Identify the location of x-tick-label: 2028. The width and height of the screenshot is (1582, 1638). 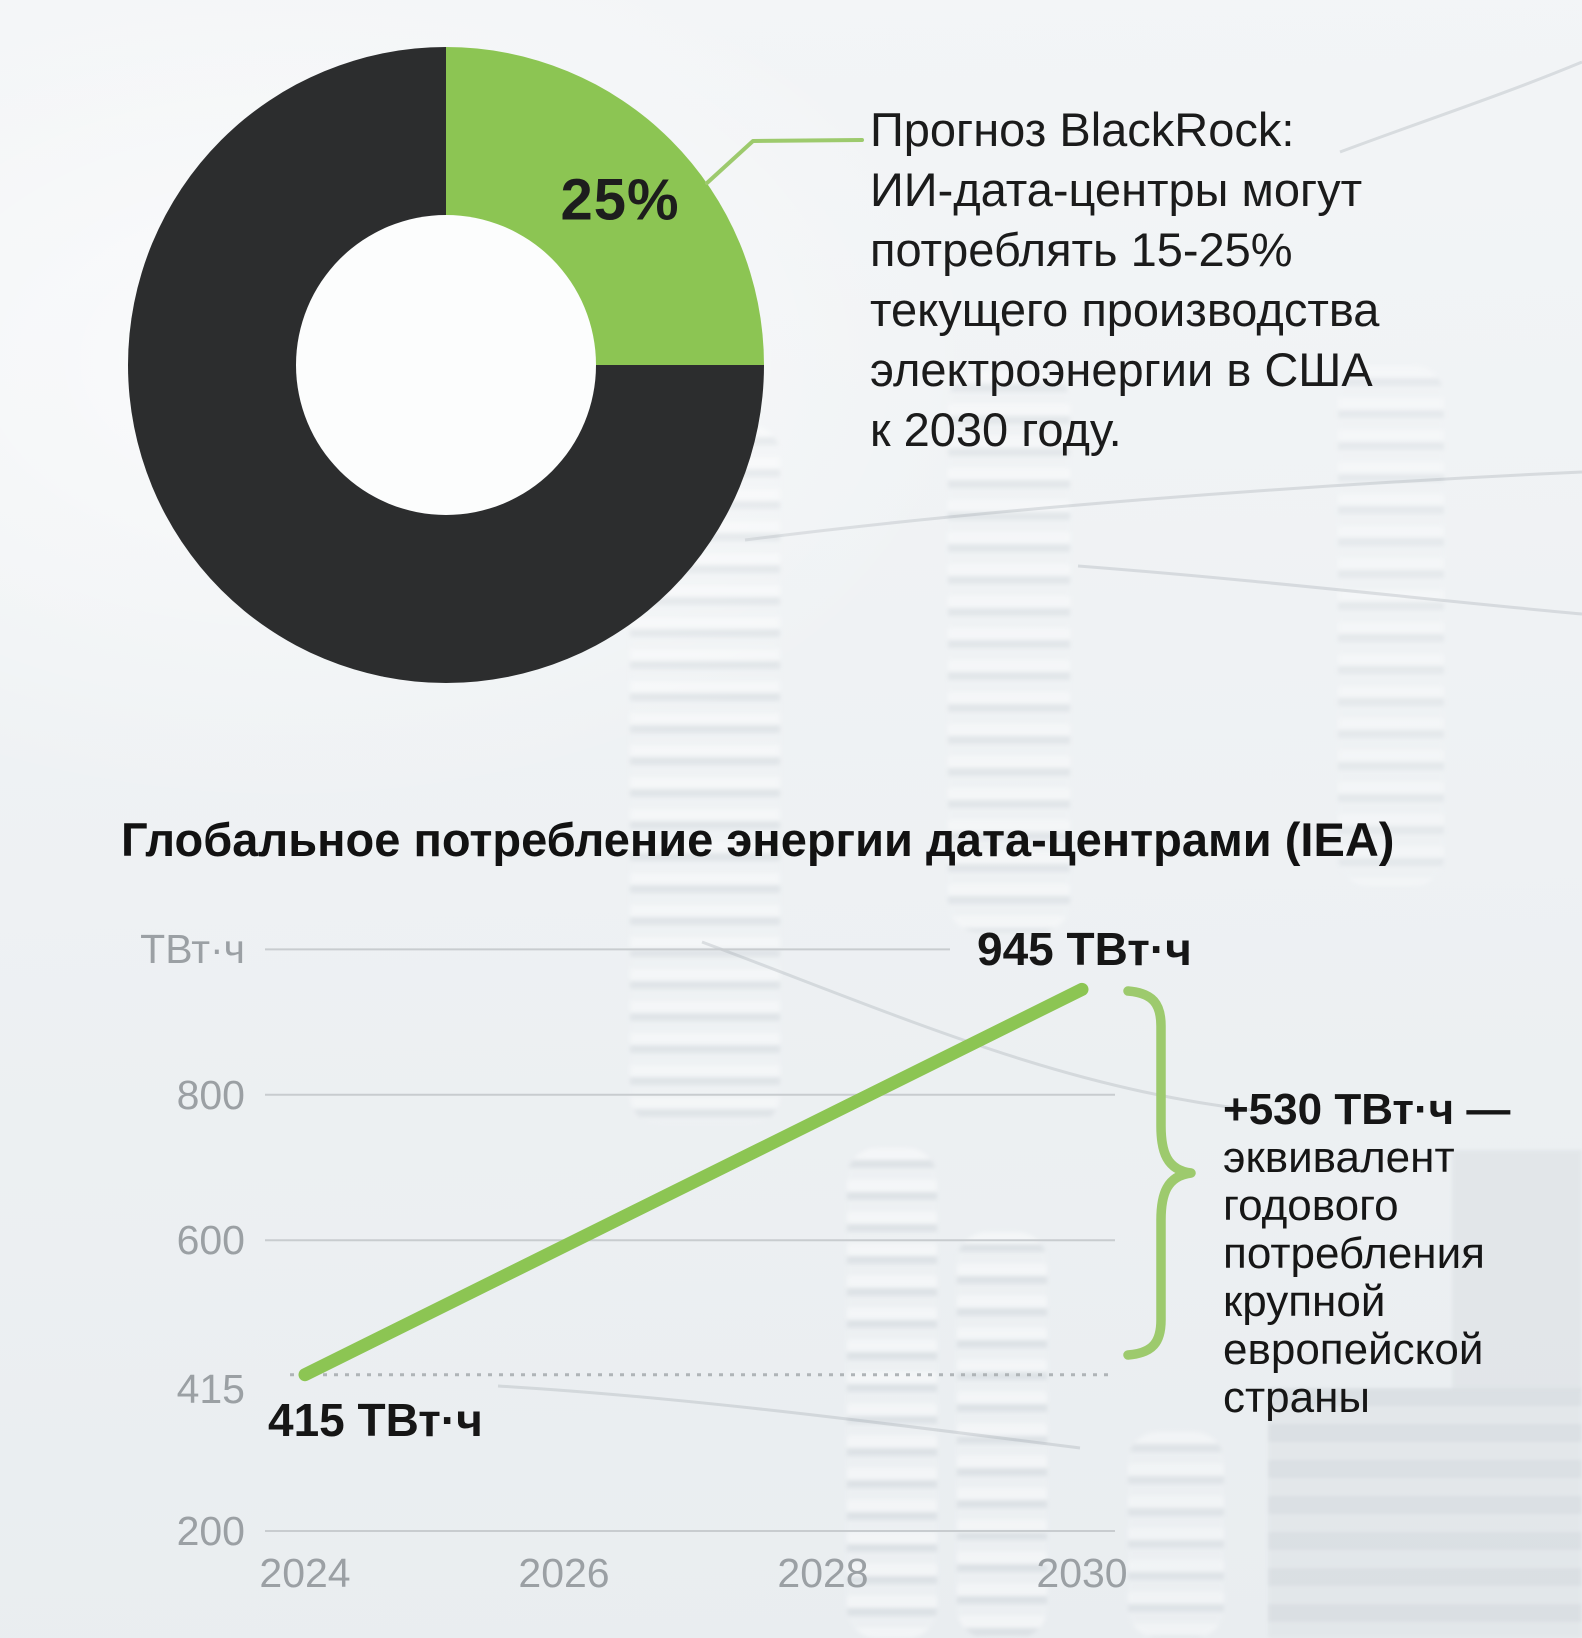
(823, 1573).